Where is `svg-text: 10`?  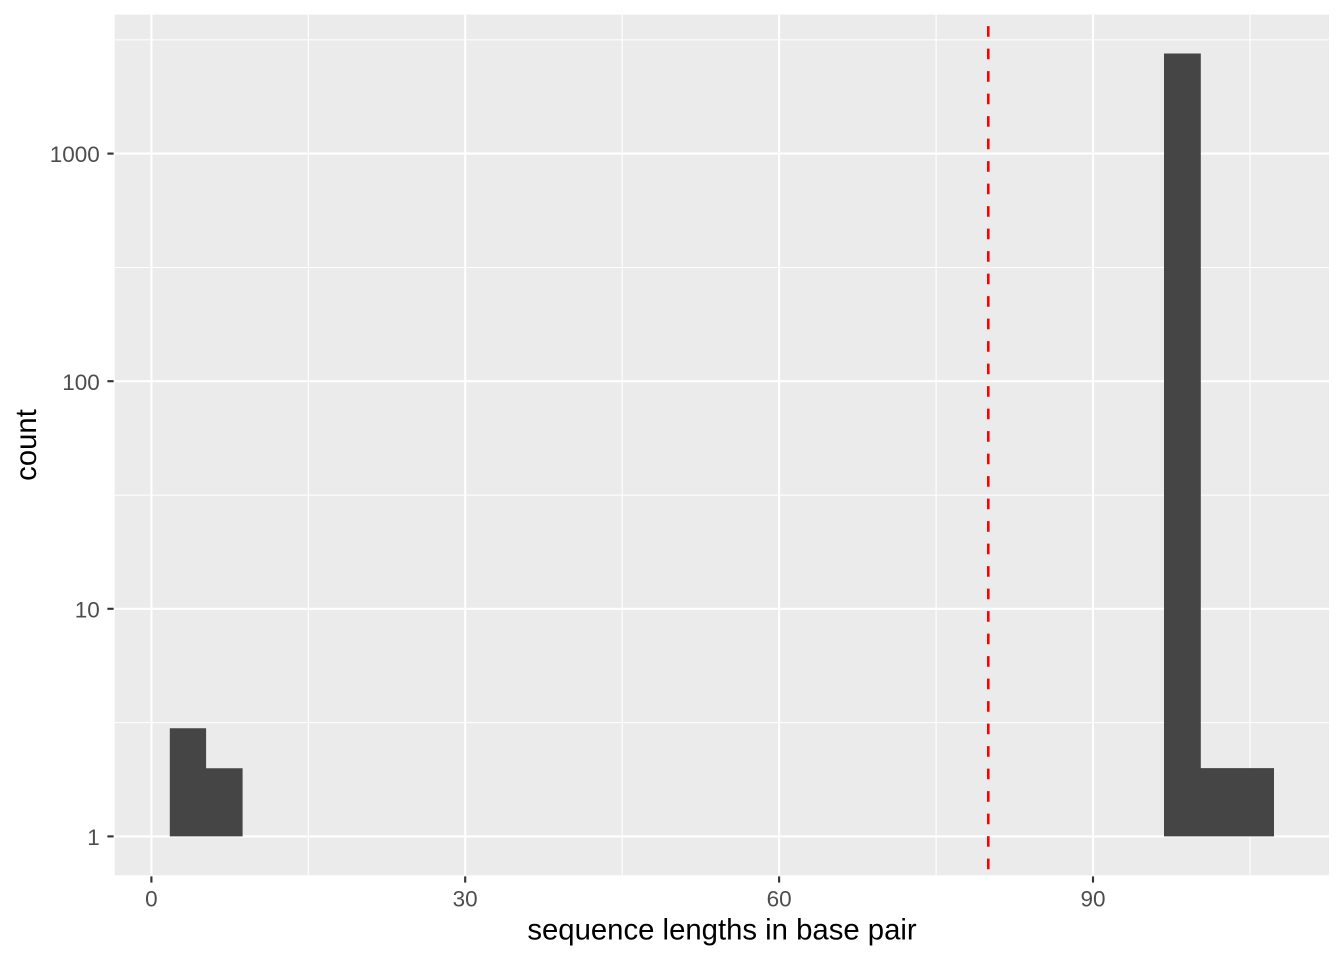 svg-text: 10 is located at coordinates (87, 609).